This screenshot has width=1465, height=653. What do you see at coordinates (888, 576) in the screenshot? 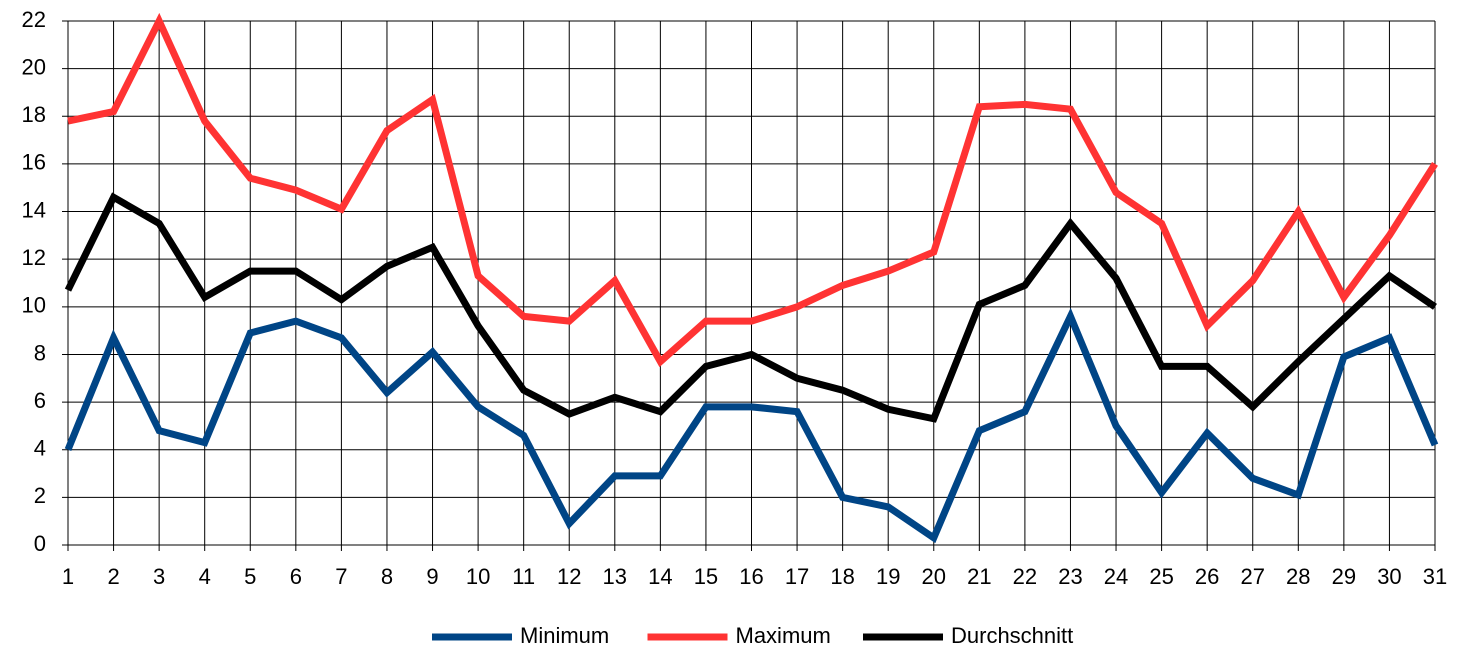
I see `x-tick-label: 19` at bounding box center [888, 576].